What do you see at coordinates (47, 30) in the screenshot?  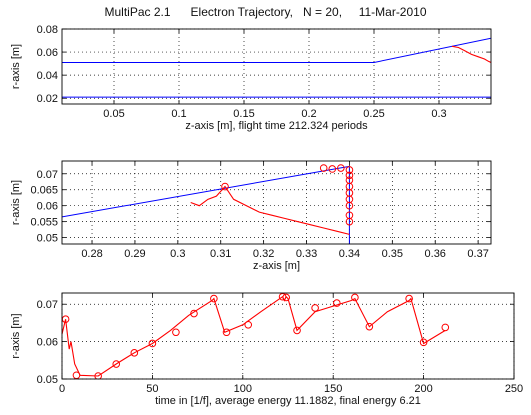 I see `y-tick-label: 0.08` at bounding box center [47, 30].